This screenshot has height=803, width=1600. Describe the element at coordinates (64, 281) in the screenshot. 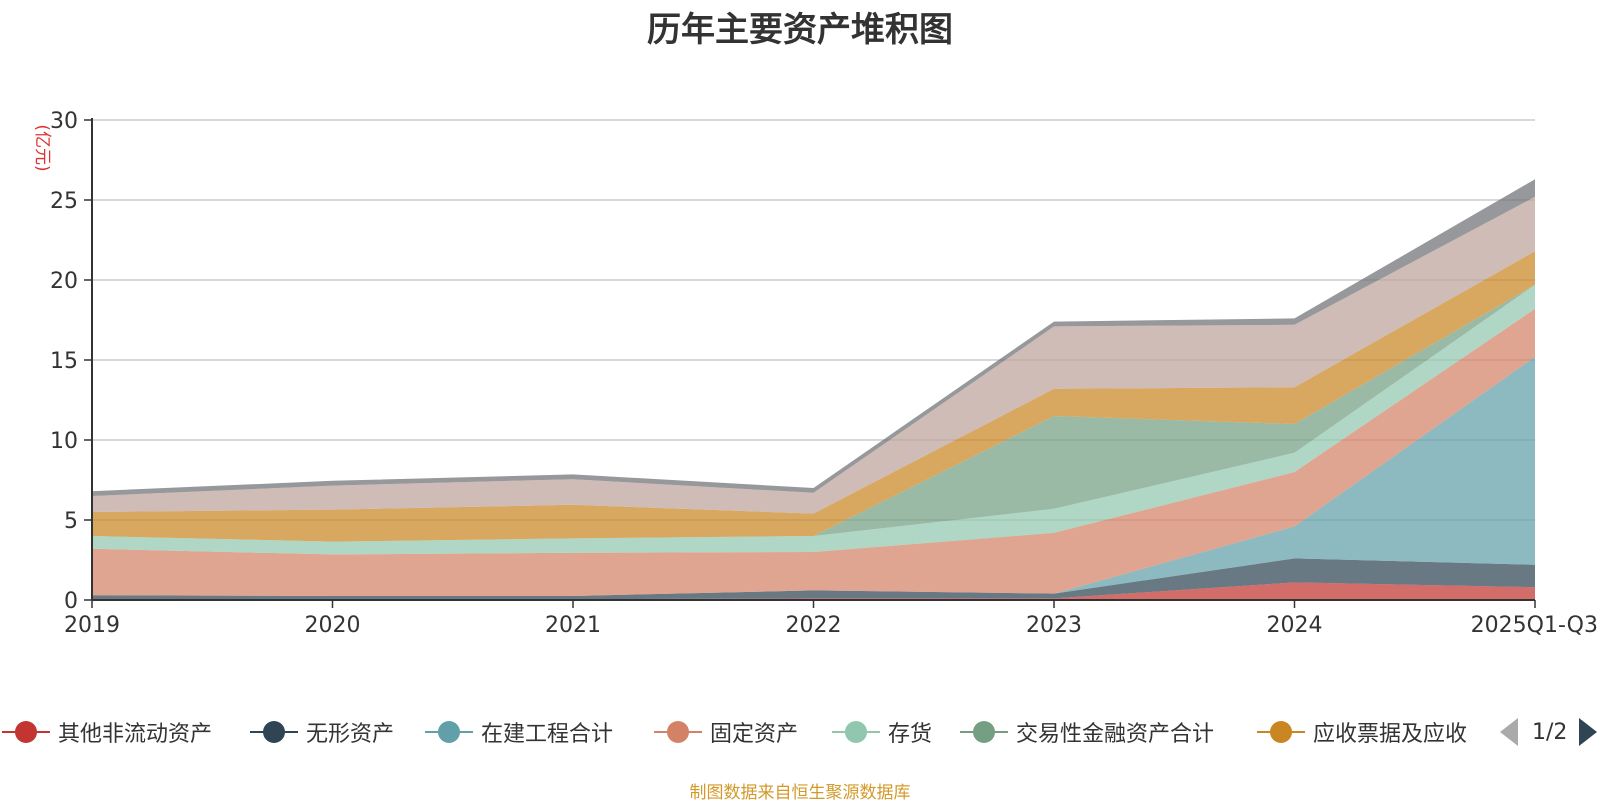

I see `y-tick-label-4: 20` at that location.